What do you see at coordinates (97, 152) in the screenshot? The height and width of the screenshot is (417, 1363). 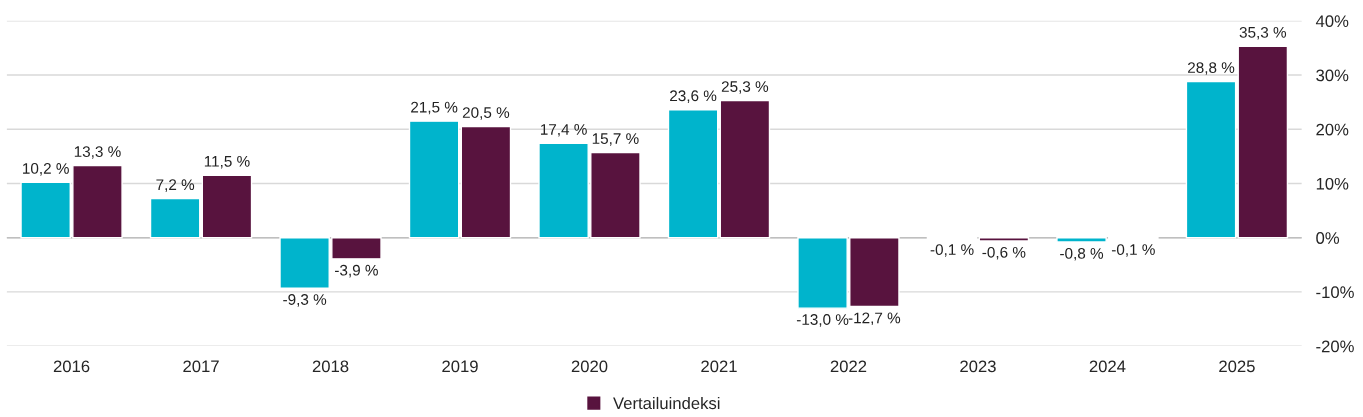 I see `data-label: 13,3 %` at bounding box center [97, 152].